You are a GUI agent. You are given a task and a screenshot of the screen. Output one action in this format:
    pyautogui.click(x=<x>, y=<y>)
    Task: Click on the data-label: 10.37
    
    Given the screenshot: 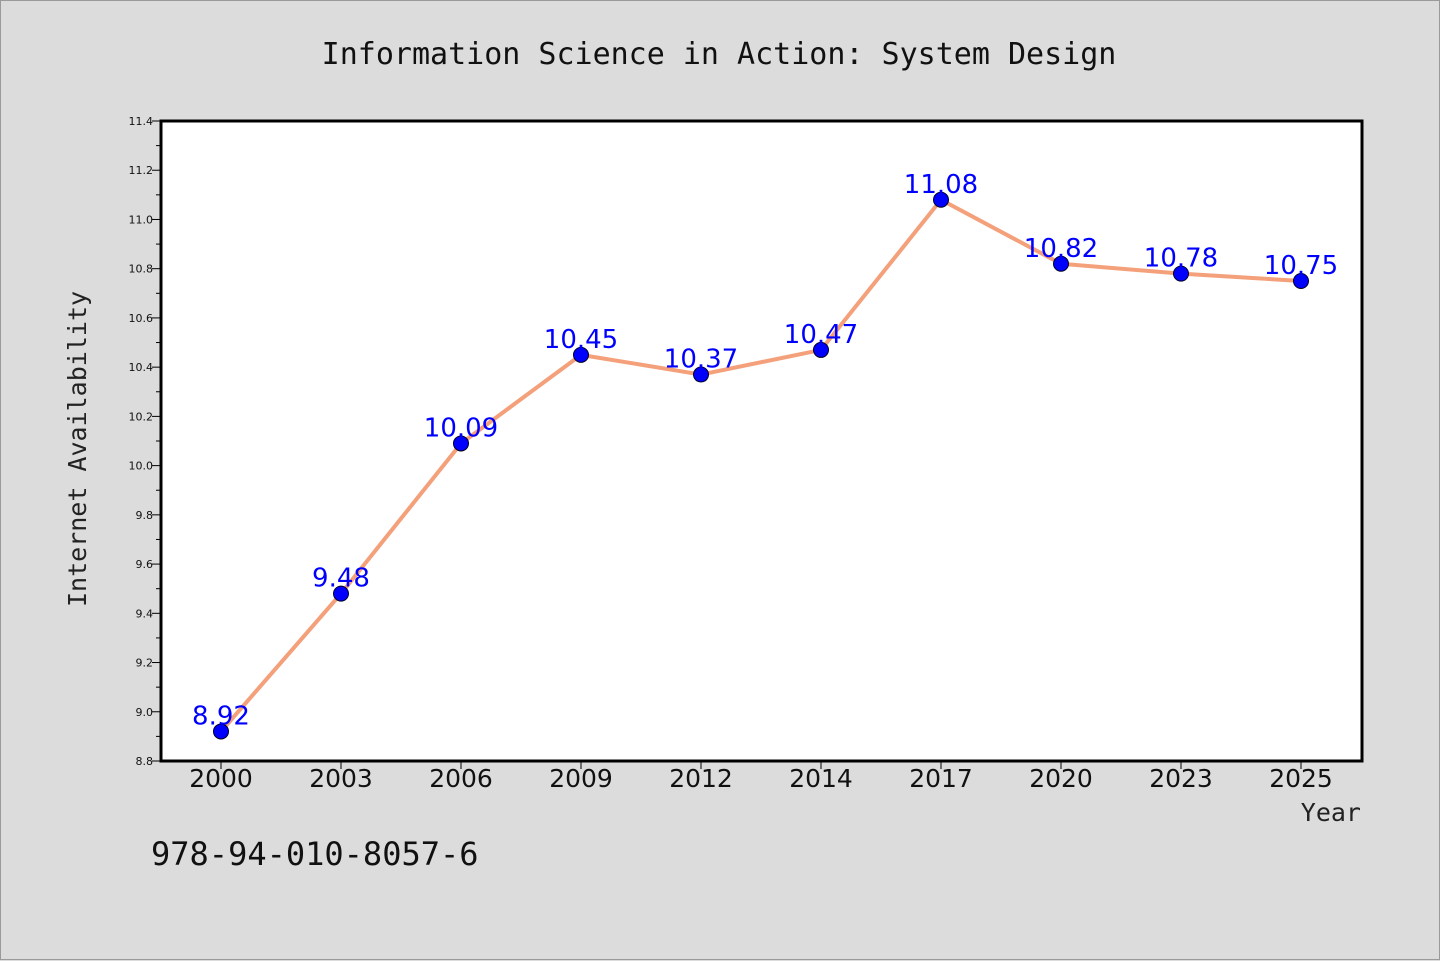 What is the action you would take?
    pyautogui.click(x=701, y=360)
    